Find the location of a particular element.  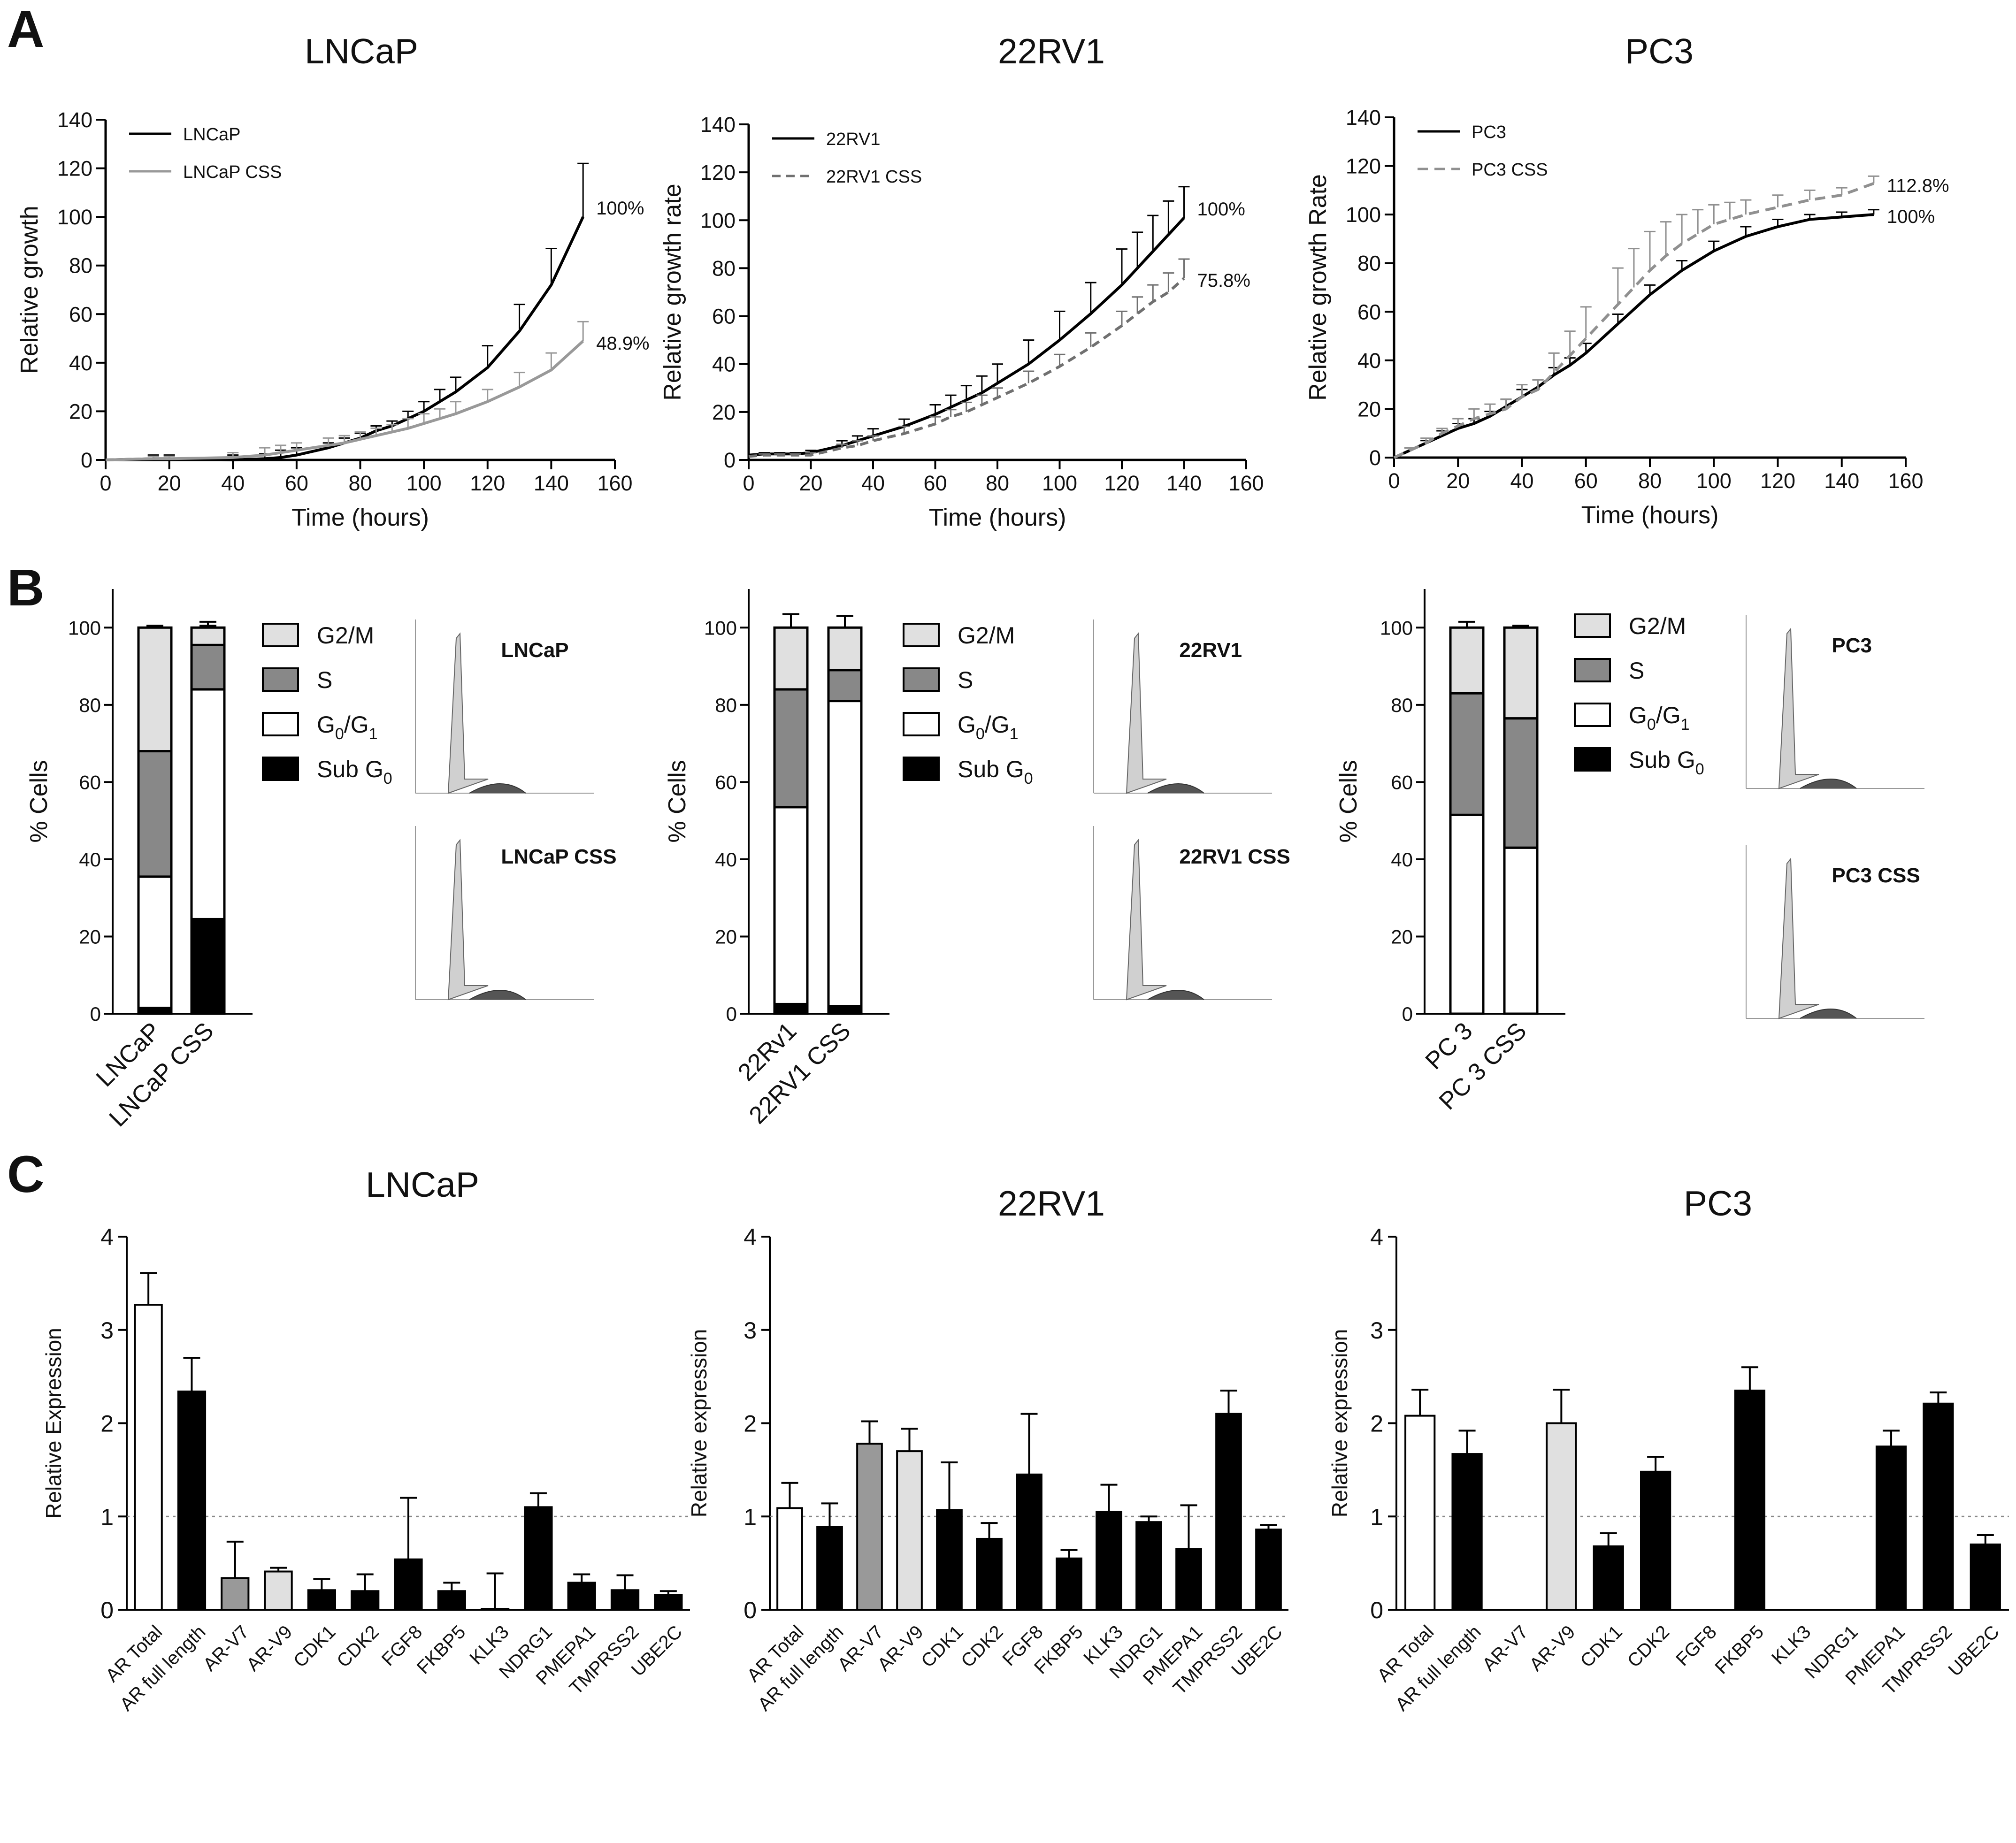

y-tick-label: 1 is located at coordinates (107, 1517).